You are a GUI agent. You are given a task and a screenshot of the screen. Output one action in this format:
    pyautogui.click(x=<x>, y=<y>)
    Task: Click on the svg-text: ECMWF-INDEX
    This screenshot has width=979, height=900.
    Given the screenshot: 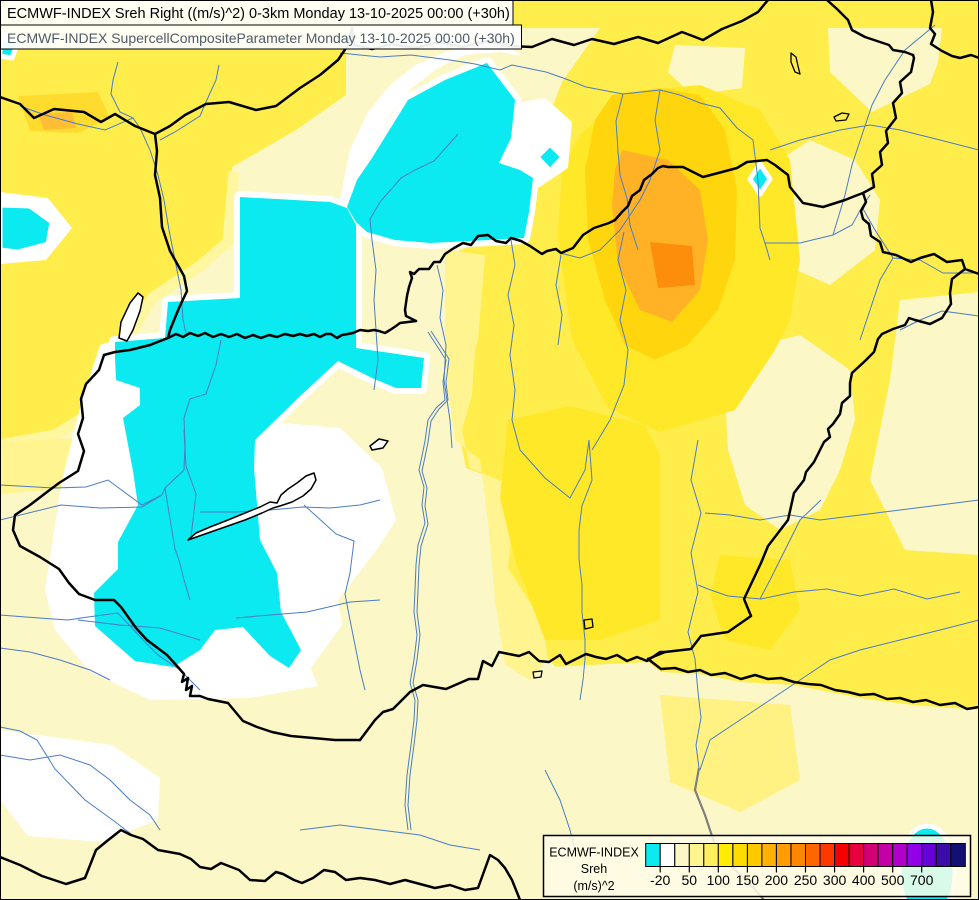 What is the action you would take?
    pyautogui.click(x=594, y=853)
    